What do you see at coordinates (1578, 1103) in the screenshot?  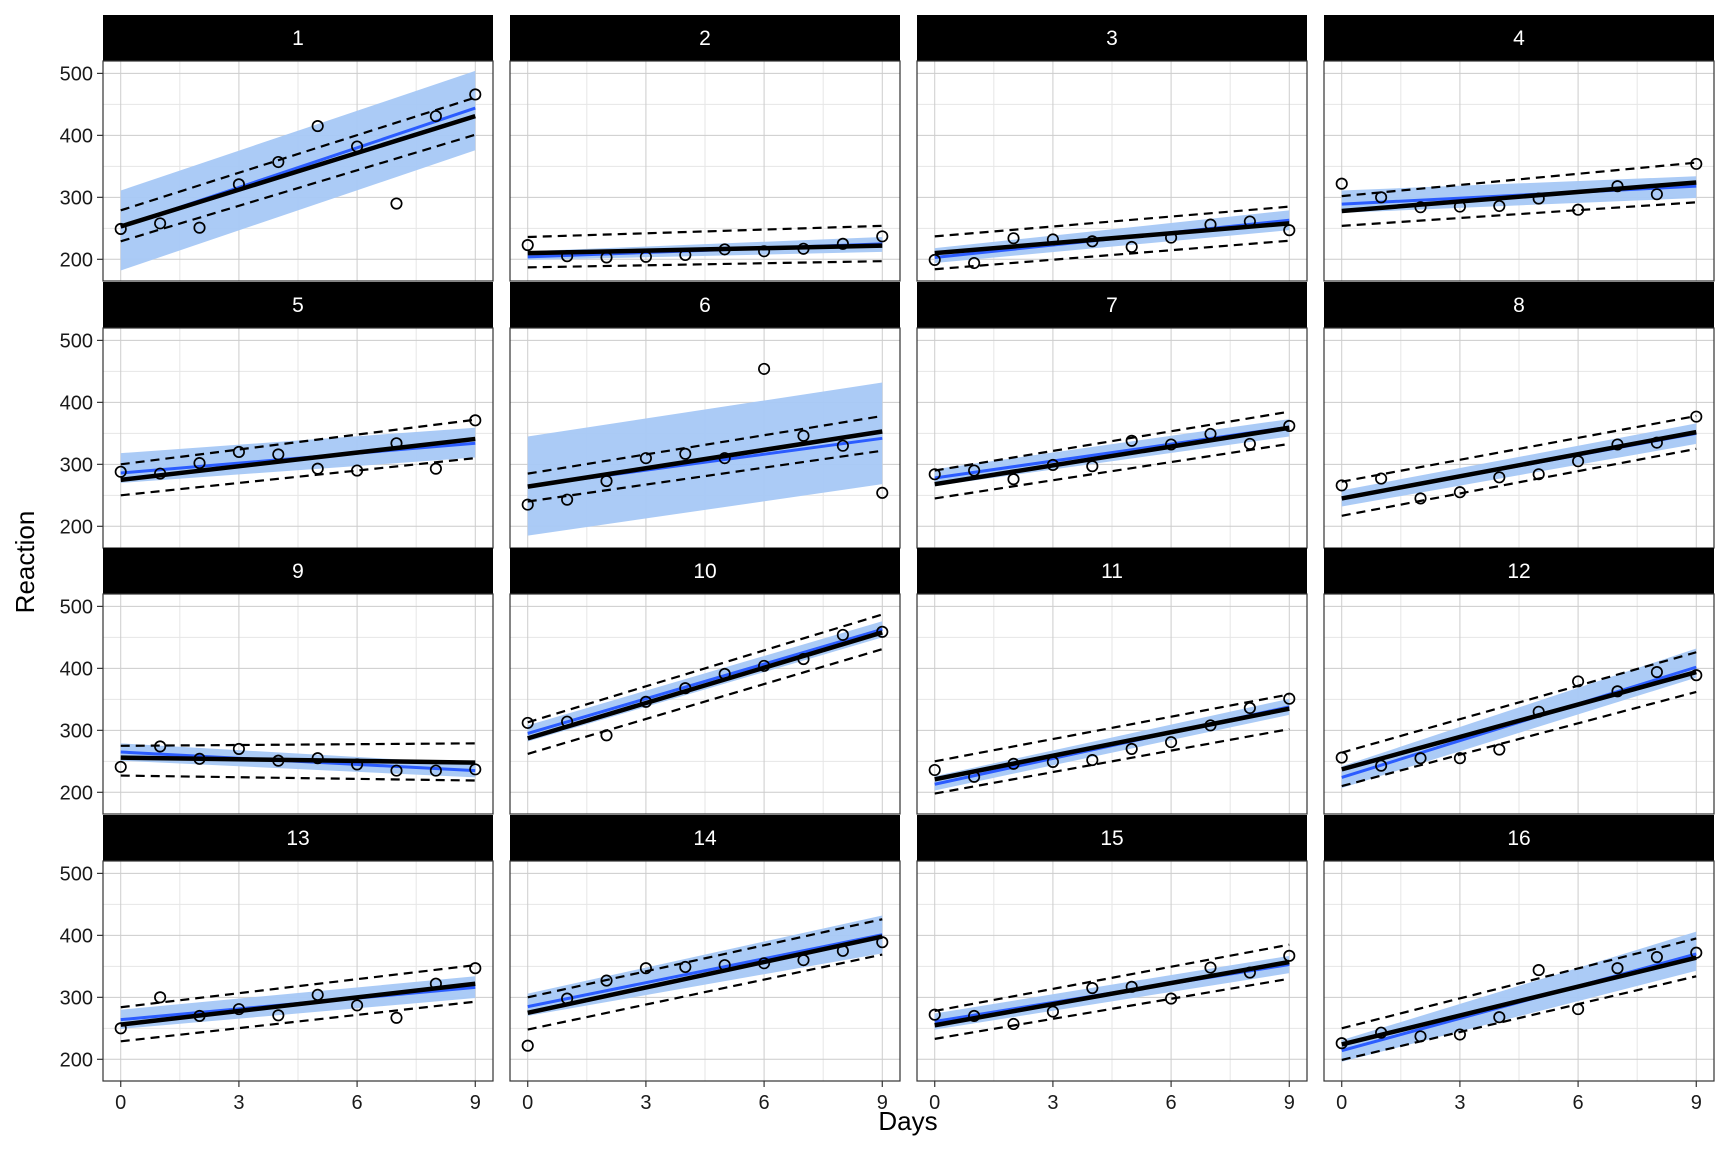 I see `x-tick-label: 6` at bounding box center [1578, 1103].